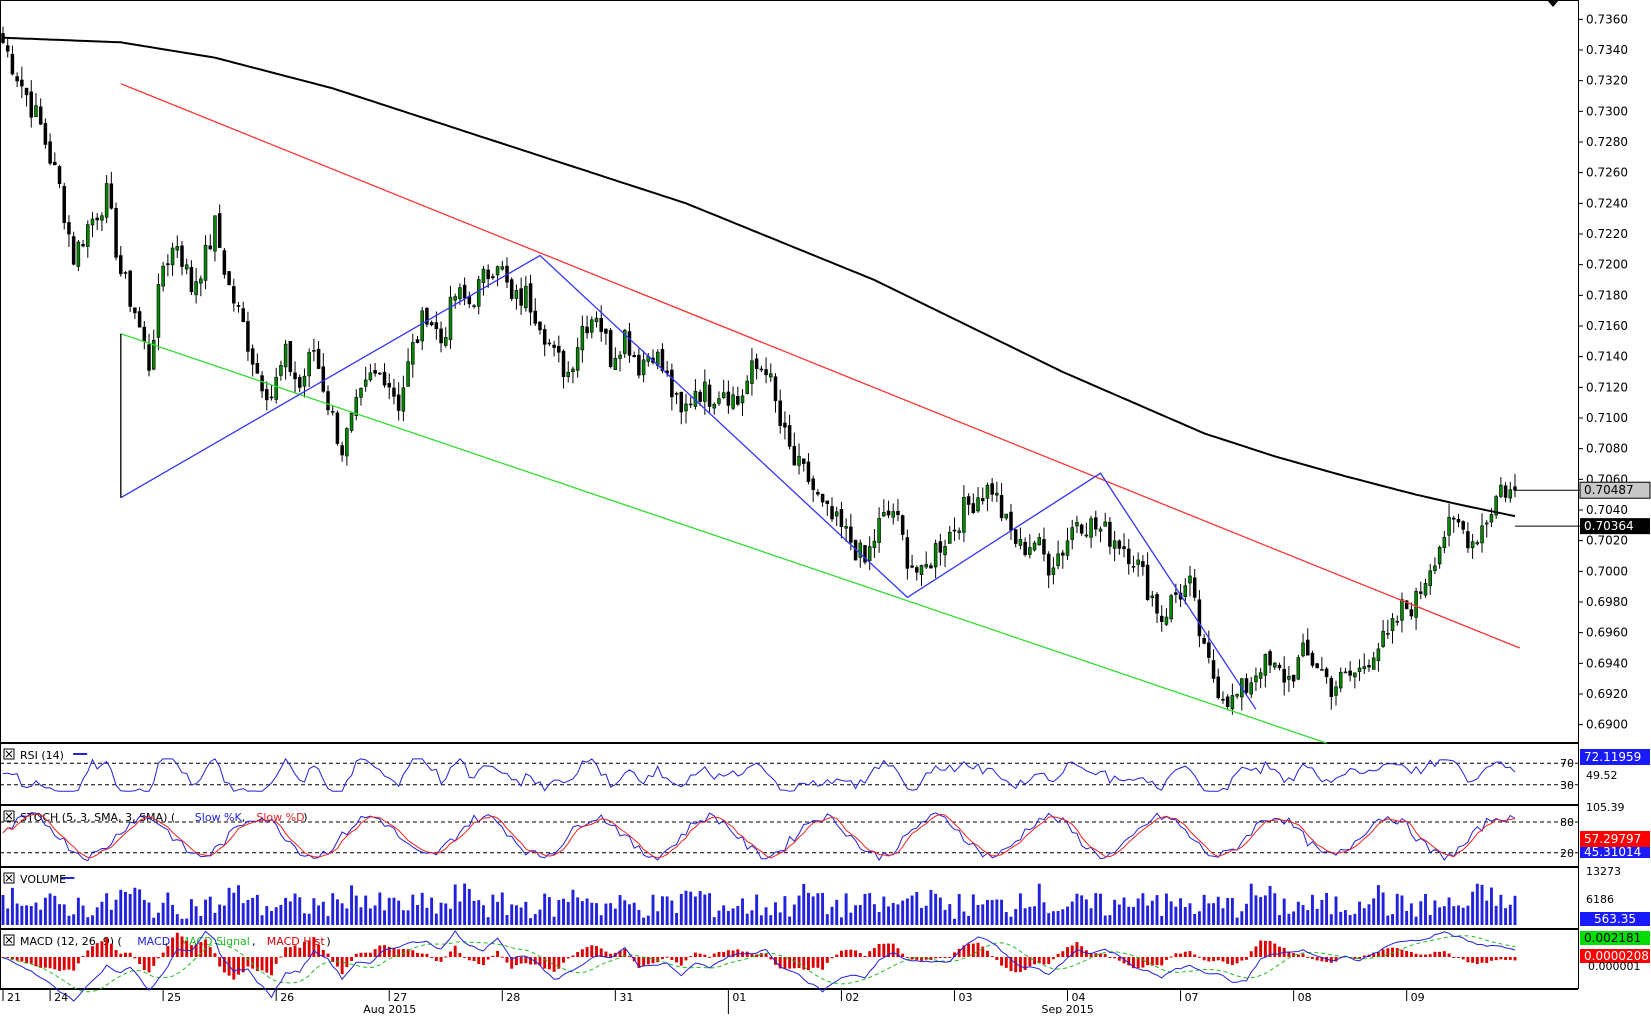 The image size is (1651, 1018). Describe the element at coordinates (1615, 526) in the screenshot. I see `ma-price-box` at that location.